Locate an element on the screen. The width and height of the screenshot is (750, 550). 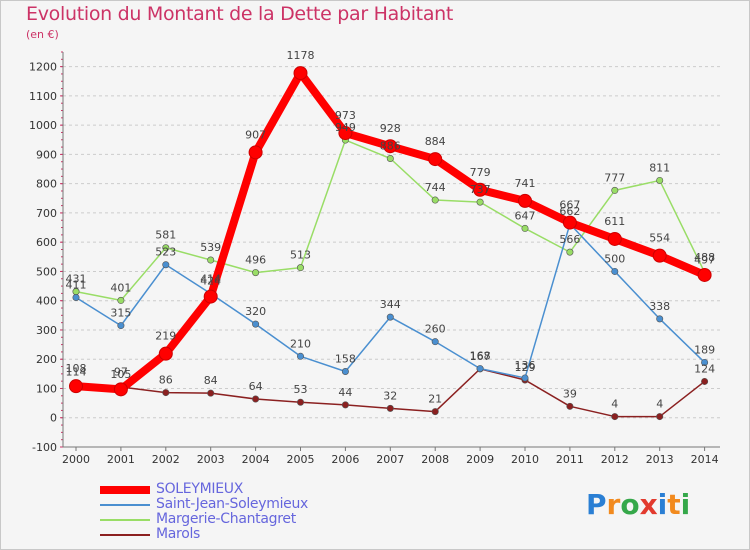
data-label: 44 is located at coordinates (345, 392).